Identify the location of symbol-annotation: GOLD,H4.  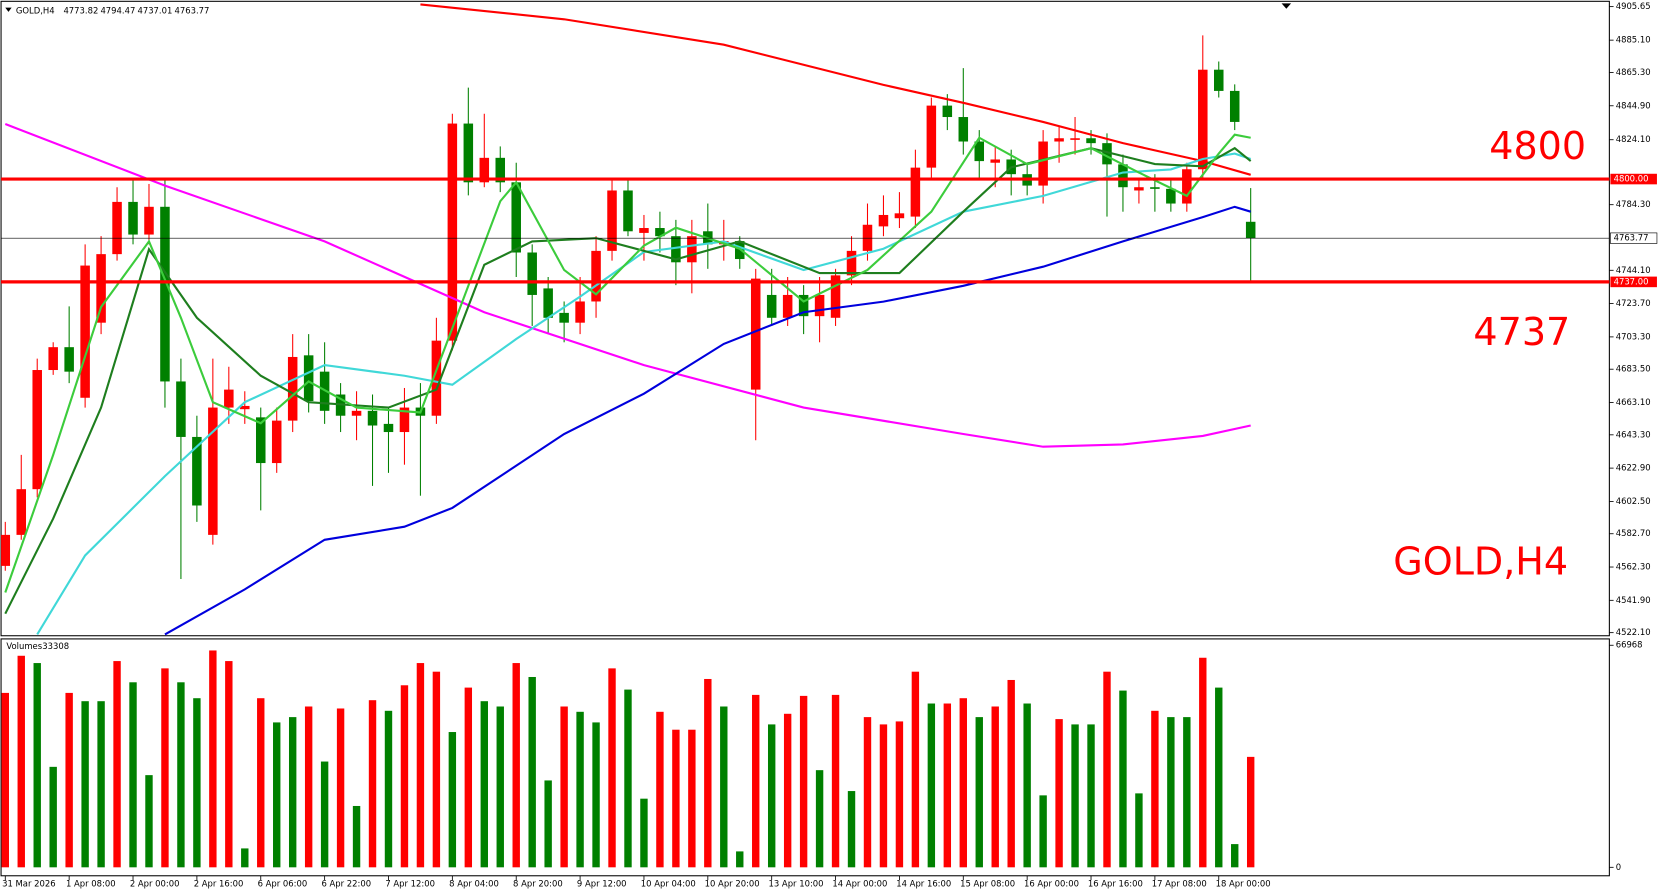
(1480, 561).